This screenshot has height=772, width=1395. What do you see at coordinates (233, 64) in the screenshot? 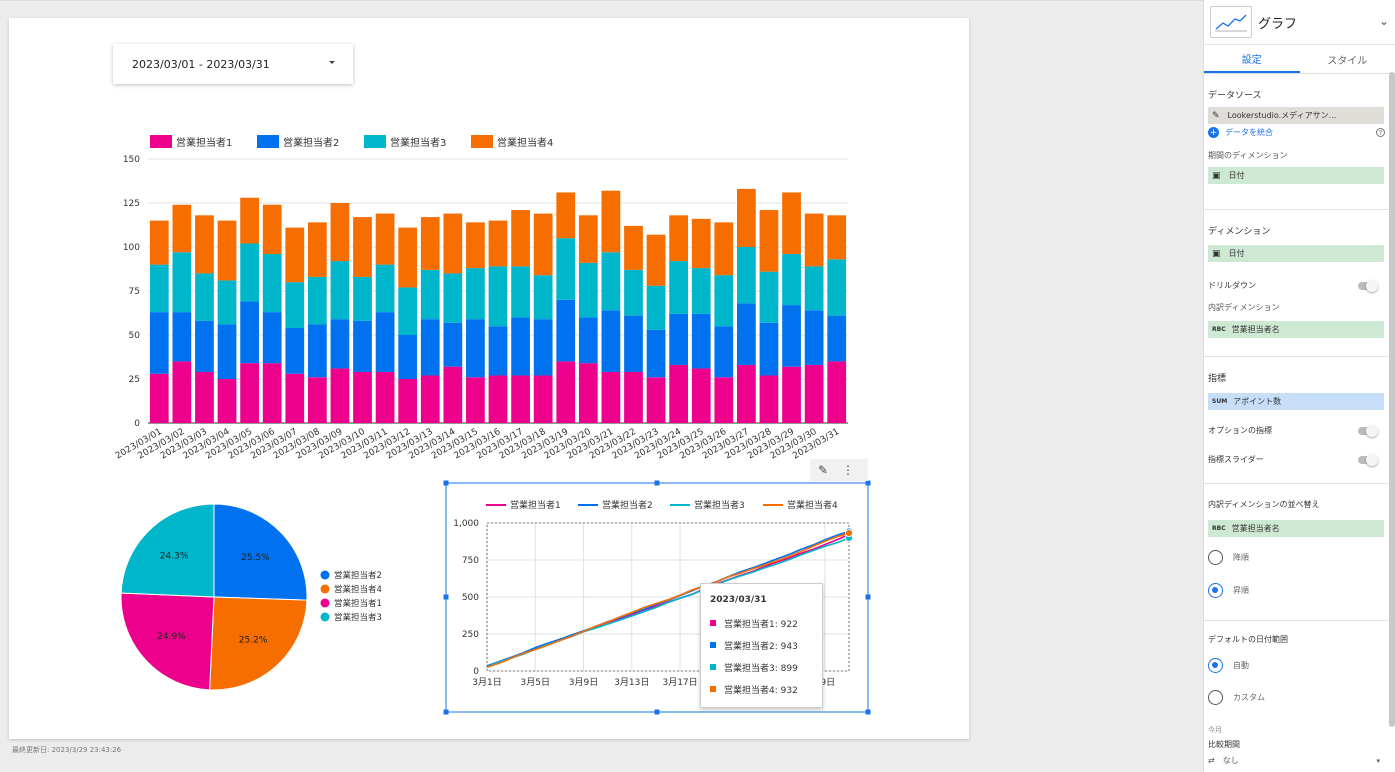
I see `date-range-control: 2023/03/01 - 2023/03/31` at bounding box center [233, 64].